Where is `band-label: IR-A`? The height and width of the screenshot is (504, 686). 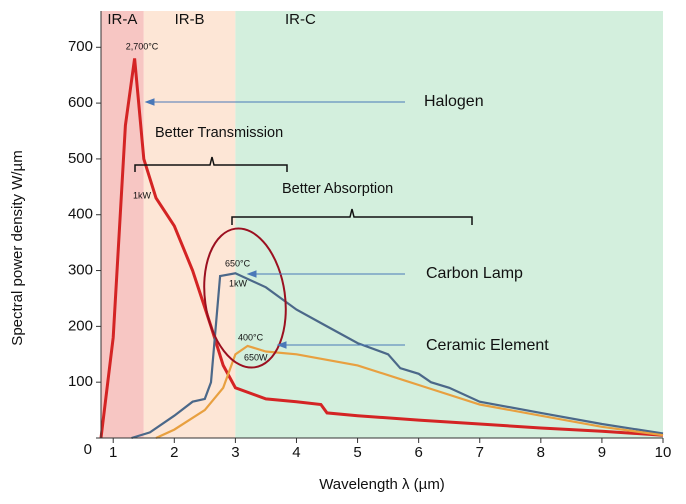 band-label: IR-A is located at coordinates (122, 19).